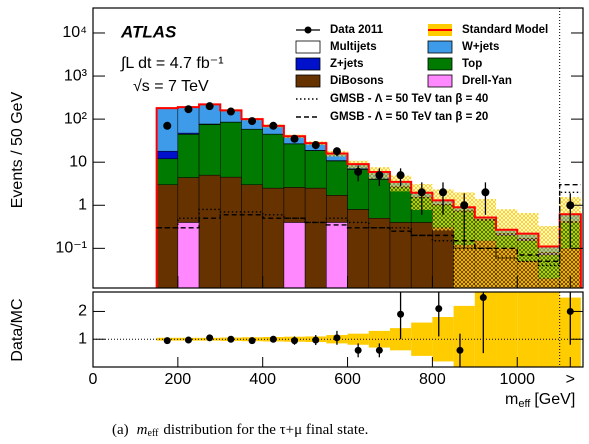 The width and height of the screenshot is (589, 444). Describe the element at coordinates (76, 118) in the screenshot. I see `y-tick-label: 10²` at that location.